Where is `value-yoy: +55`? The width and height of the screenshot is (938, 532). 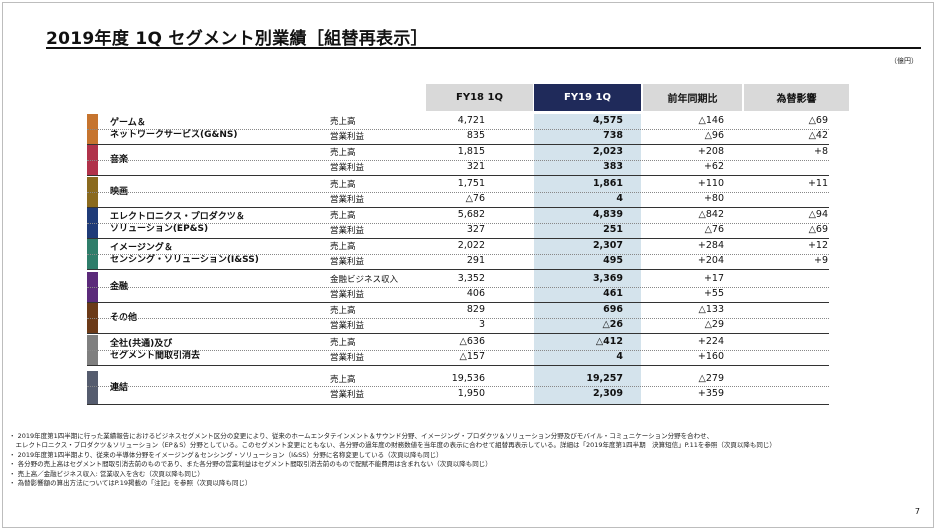
value-yoy: +55 is located at coordinates (713, 293).